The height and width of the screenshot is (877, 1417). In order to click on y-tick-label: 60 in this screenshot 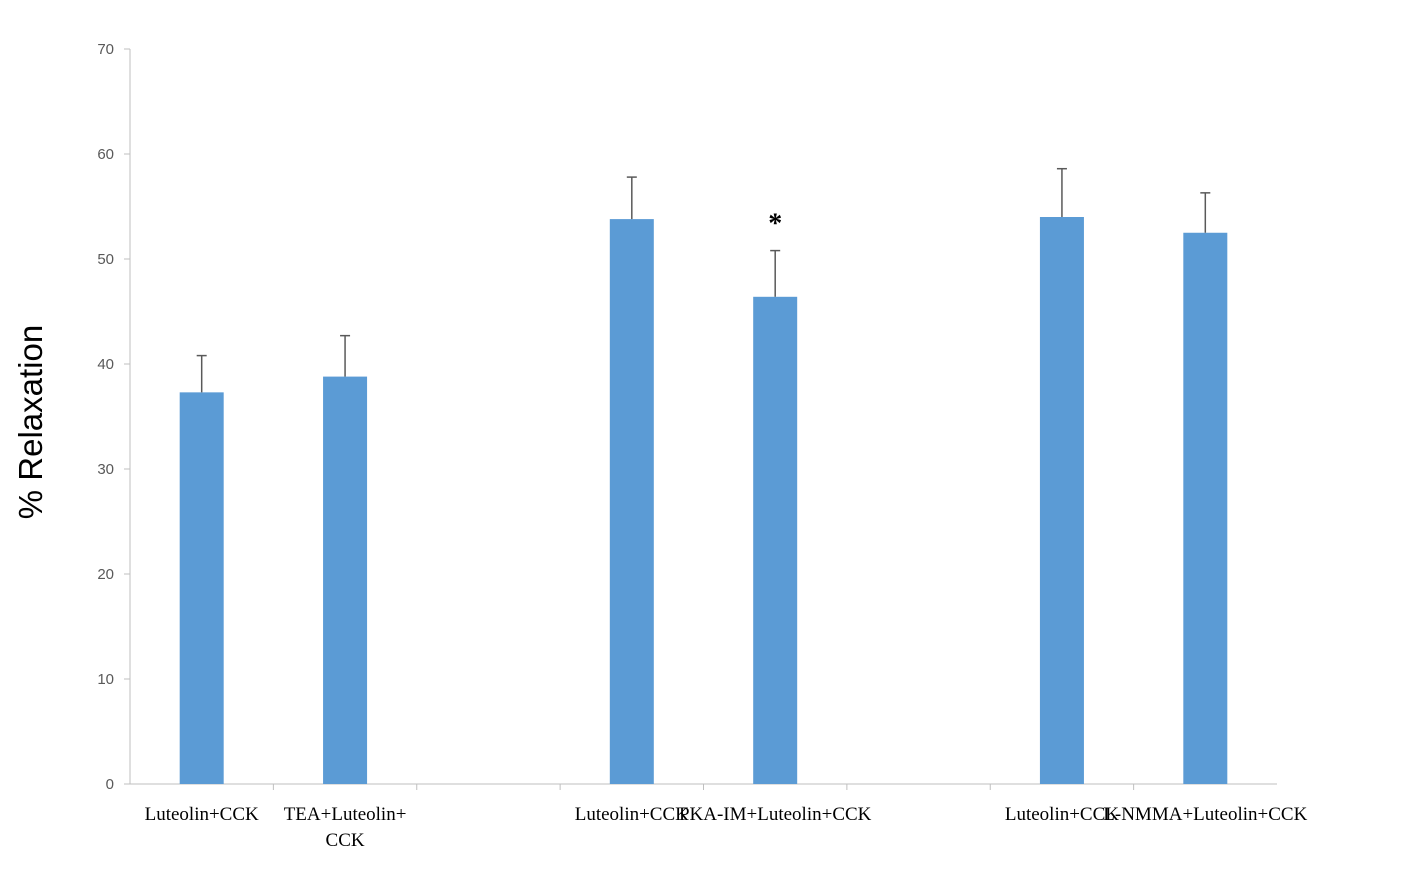, I will do `click(105, 154)`.